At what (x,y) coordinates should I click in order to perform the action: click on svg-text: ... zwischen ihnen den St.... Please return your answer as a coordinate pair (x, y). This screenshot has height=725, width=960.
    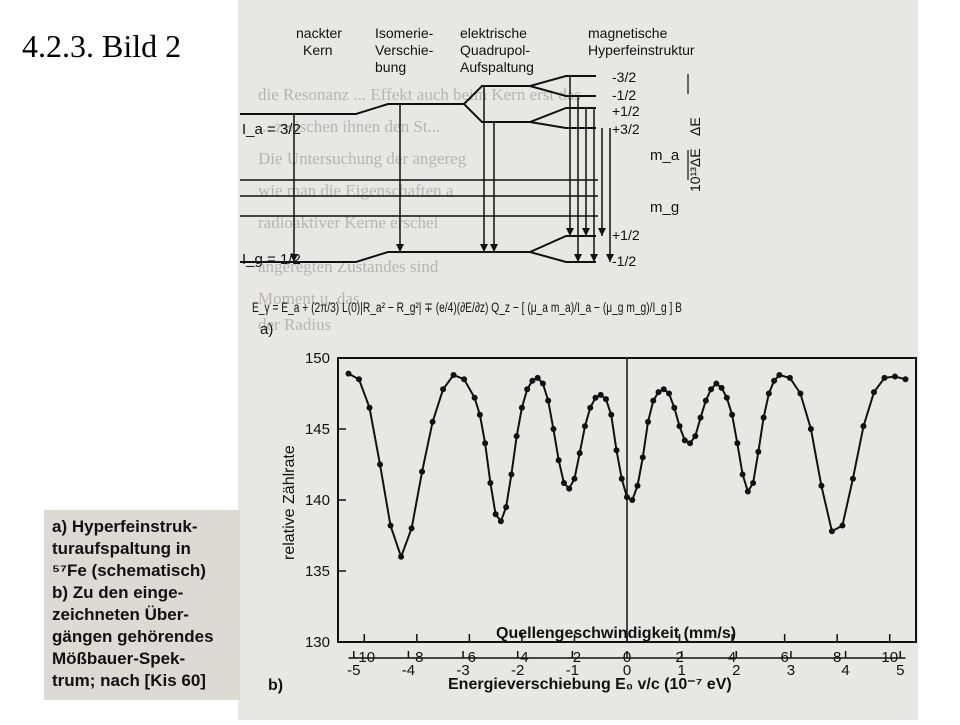
    Looking at the image, I should click on (349, 126).